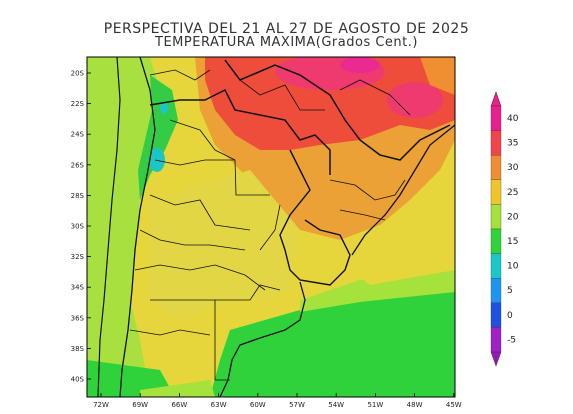  Describe the element at coordinates (78, 318) in the screenshot. I see `lat-label: 36S` at that location.